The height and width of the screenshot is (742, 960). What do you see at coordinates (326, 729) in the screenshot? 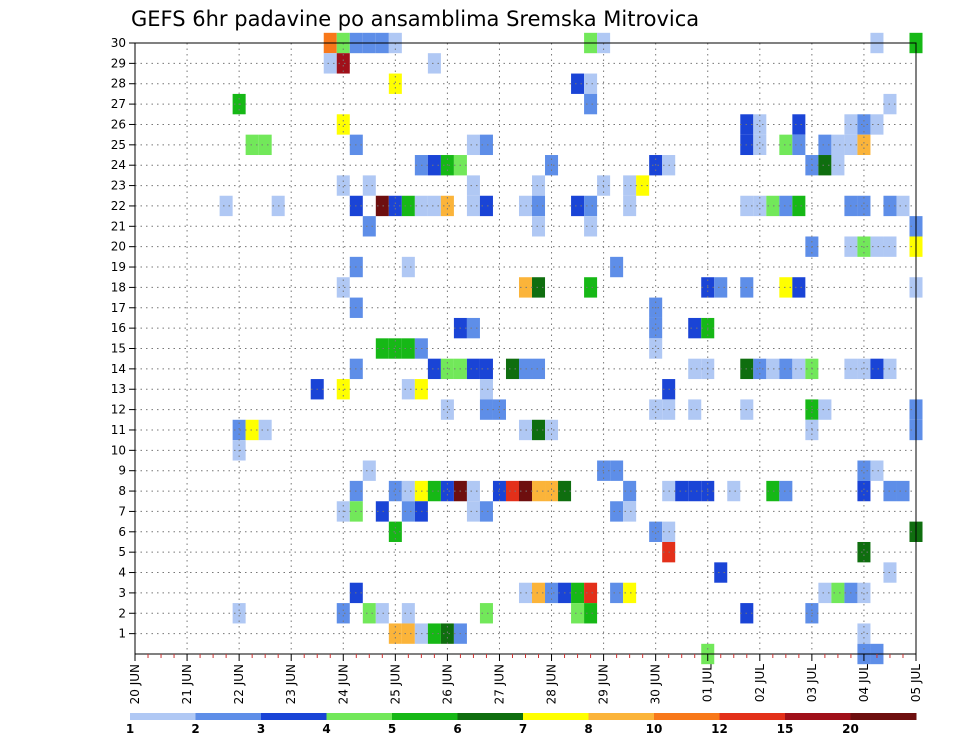
I see `colorbar-tick-label: 4` at bounding box center [326, 729].